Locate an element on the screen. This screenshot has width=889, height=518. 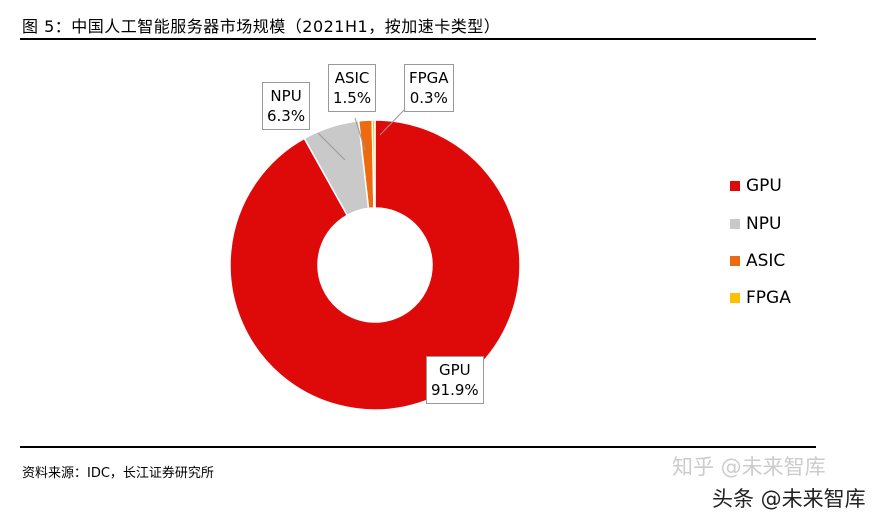
label-gpu: GPU 91.9% is located at coordinates (455, 380).